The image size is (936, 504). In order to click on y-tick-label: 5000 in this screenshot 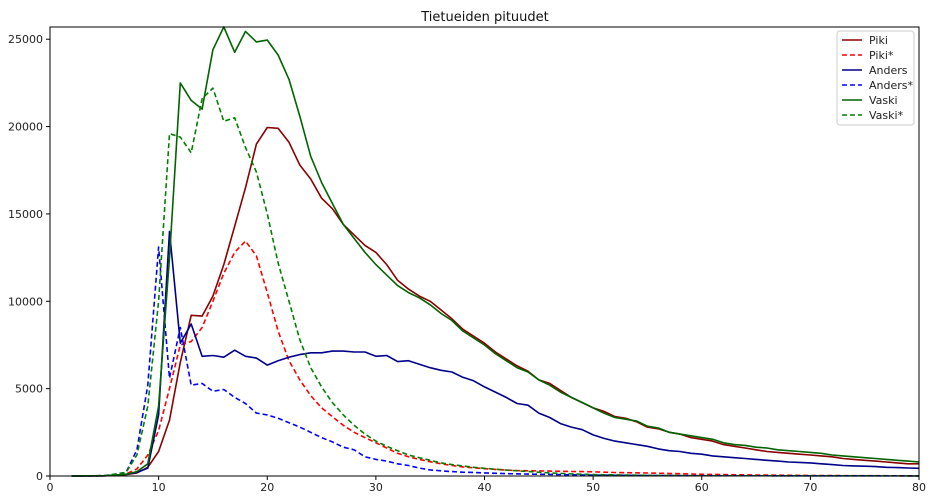, I will do `click(29, 389)`.